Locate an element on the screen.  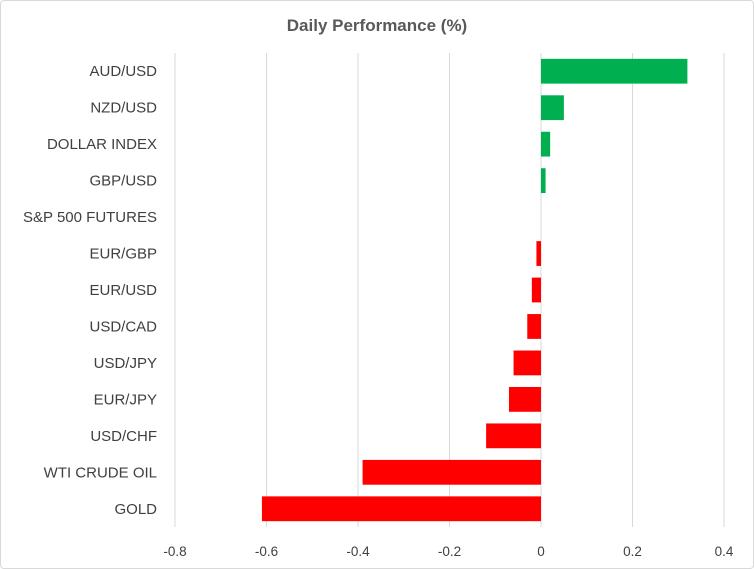
bar-gbp-usd is located at coordinates (543, 181).